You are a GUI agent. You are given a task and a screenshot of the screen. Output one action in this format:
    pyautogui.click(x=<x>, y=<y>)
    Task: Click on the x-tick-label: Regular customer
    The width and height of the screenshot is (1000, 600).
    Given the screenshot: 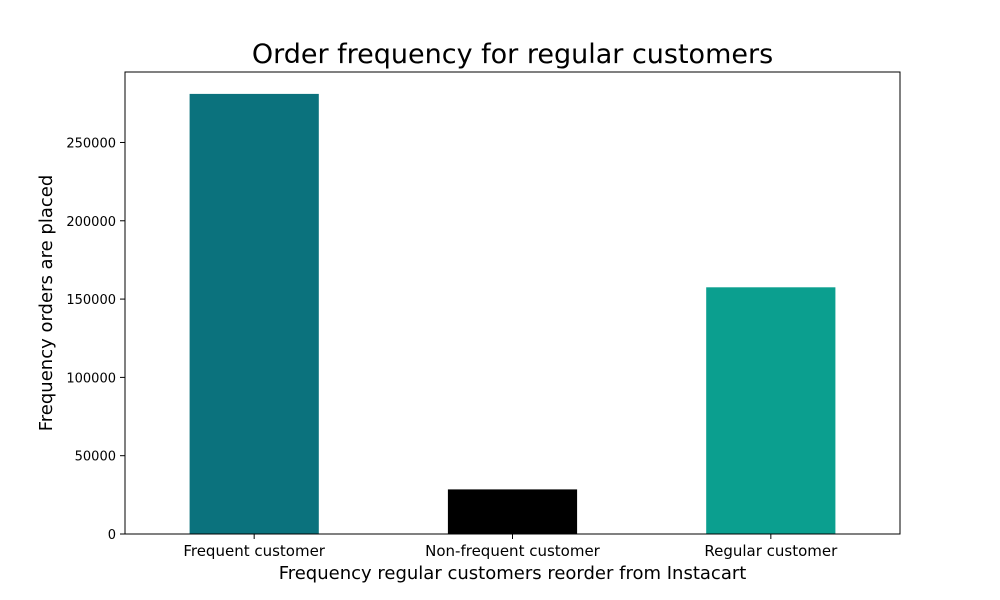 What is the action you would take?
    pyautogui.click(x=771, y=551)
    